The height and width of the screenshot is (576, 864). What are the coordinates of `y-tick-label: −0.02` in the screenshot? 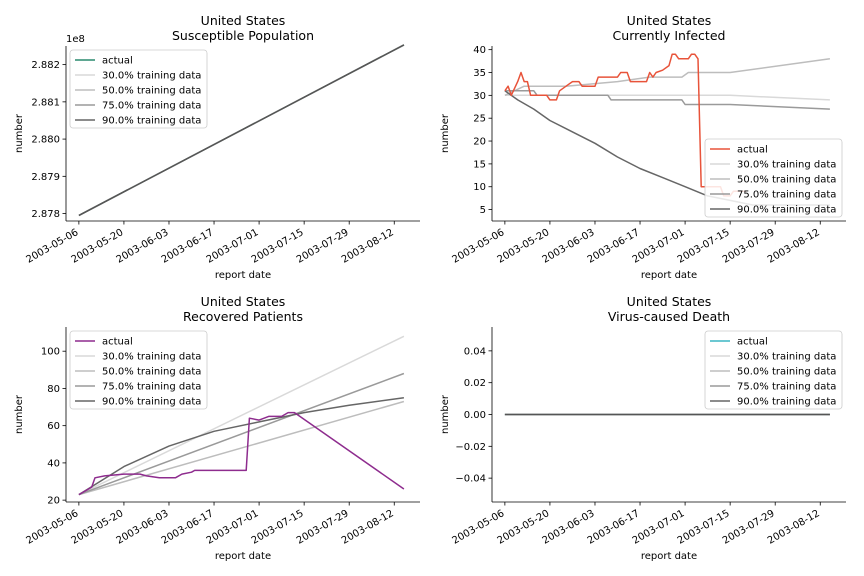 It's located at (470, 447).